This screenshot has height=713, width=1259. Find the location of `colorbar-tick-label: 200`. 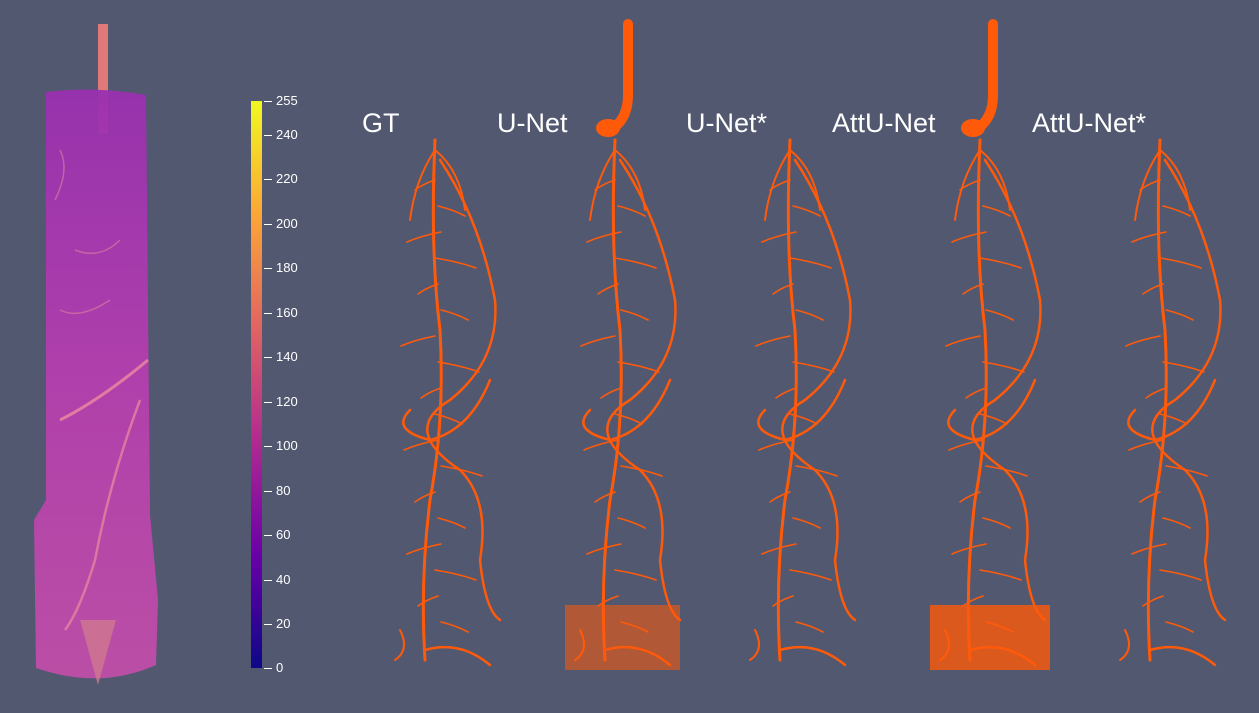

colorbar-tick-label: 200 is located at coordinates (287, 223).